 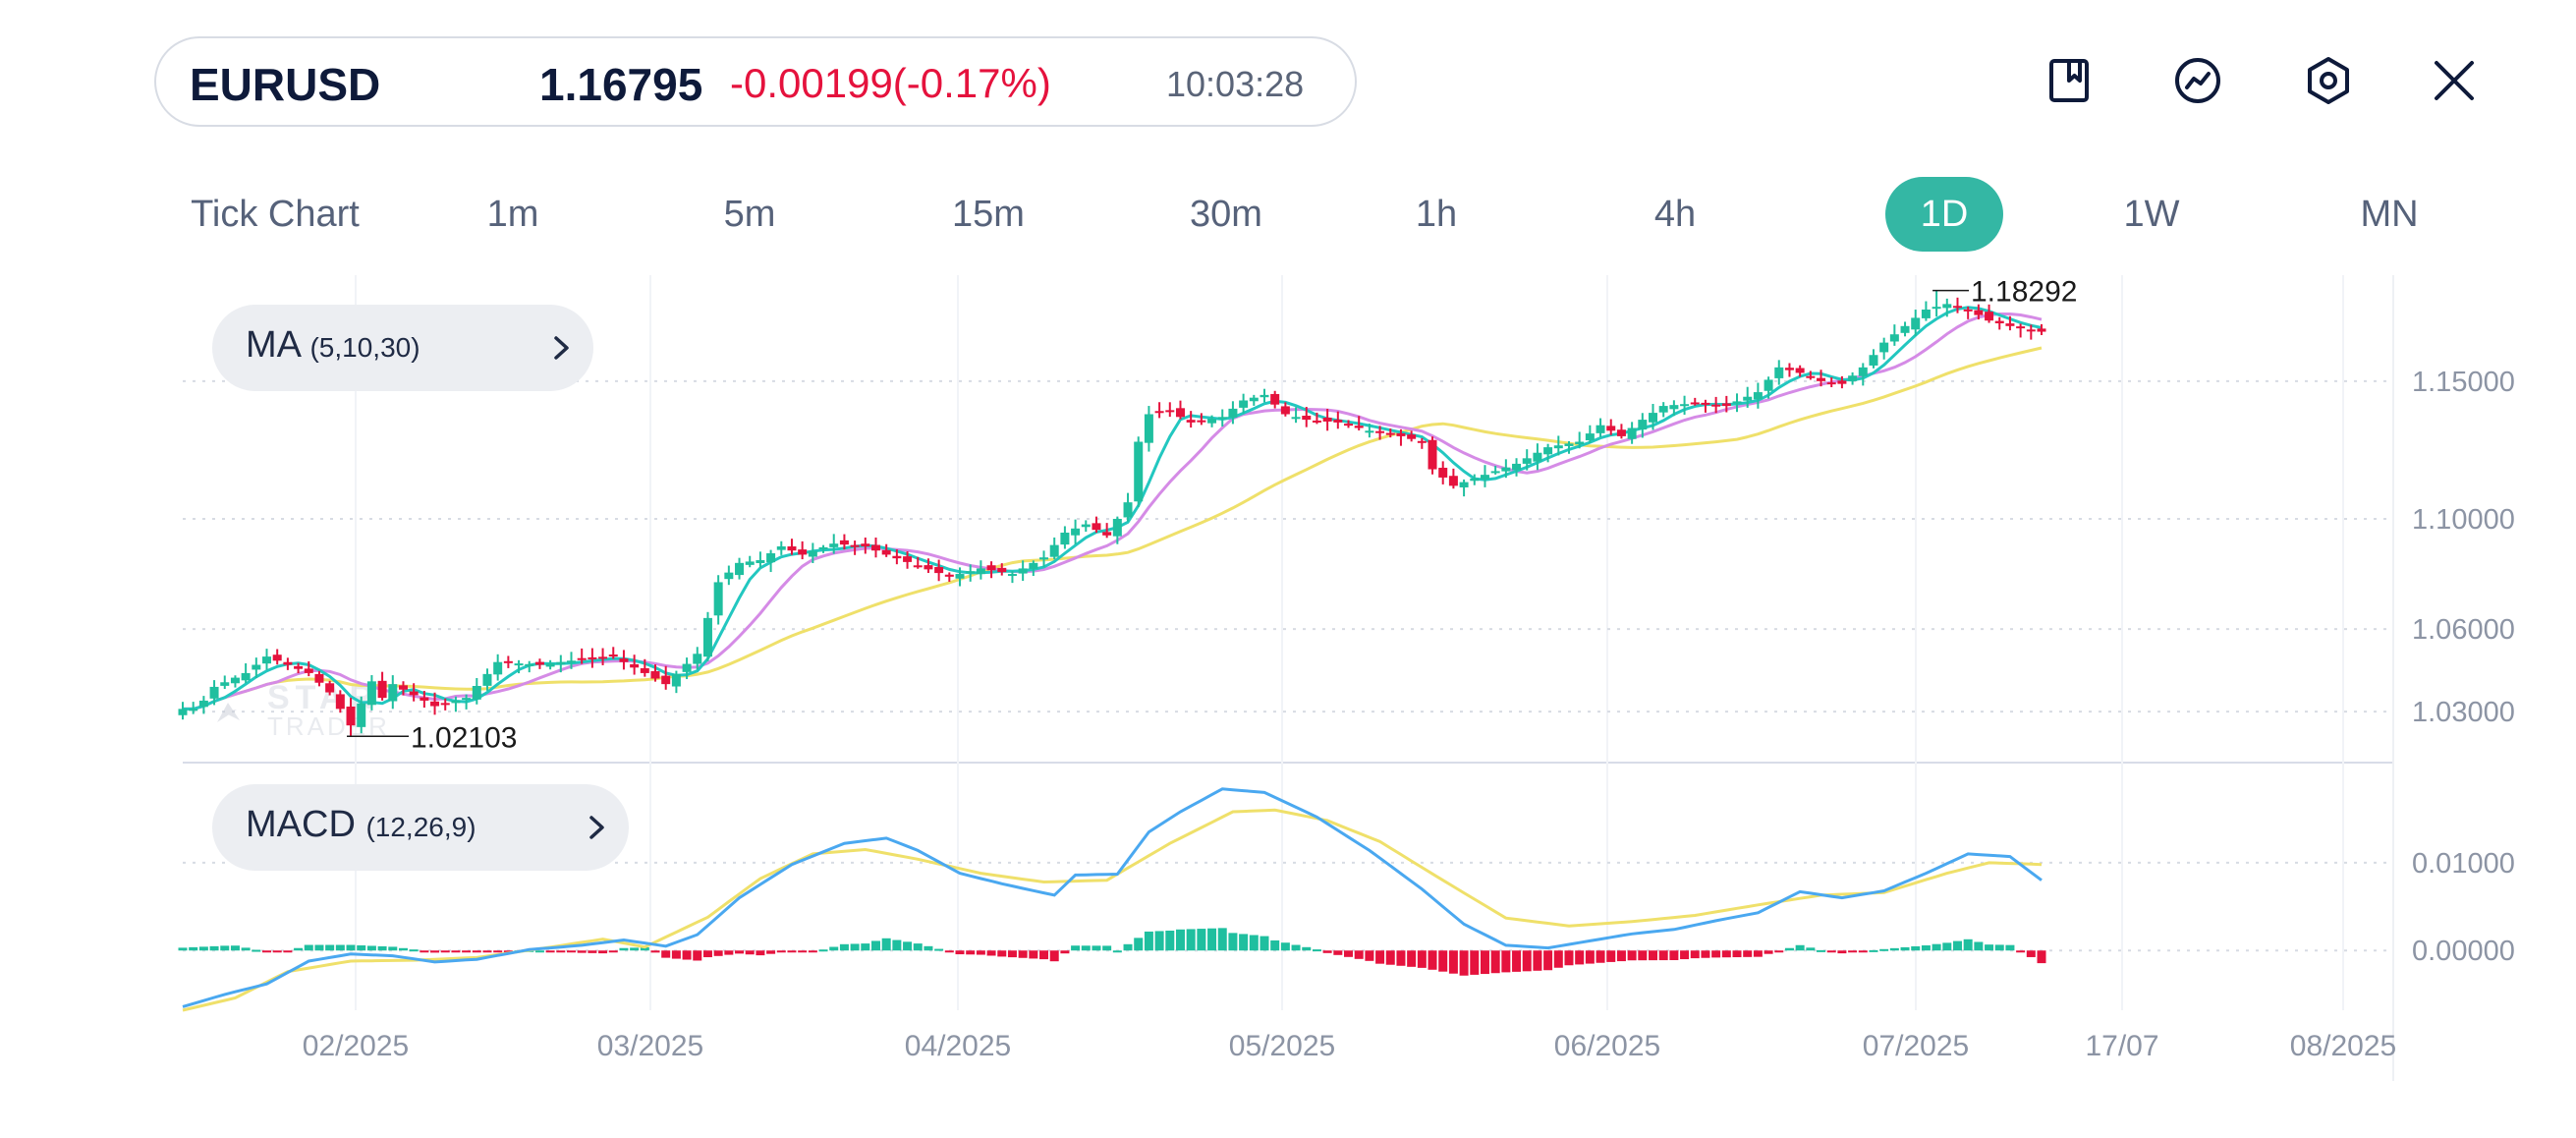 I want to click on bookmark-icon, so click(x=2069, y=80).